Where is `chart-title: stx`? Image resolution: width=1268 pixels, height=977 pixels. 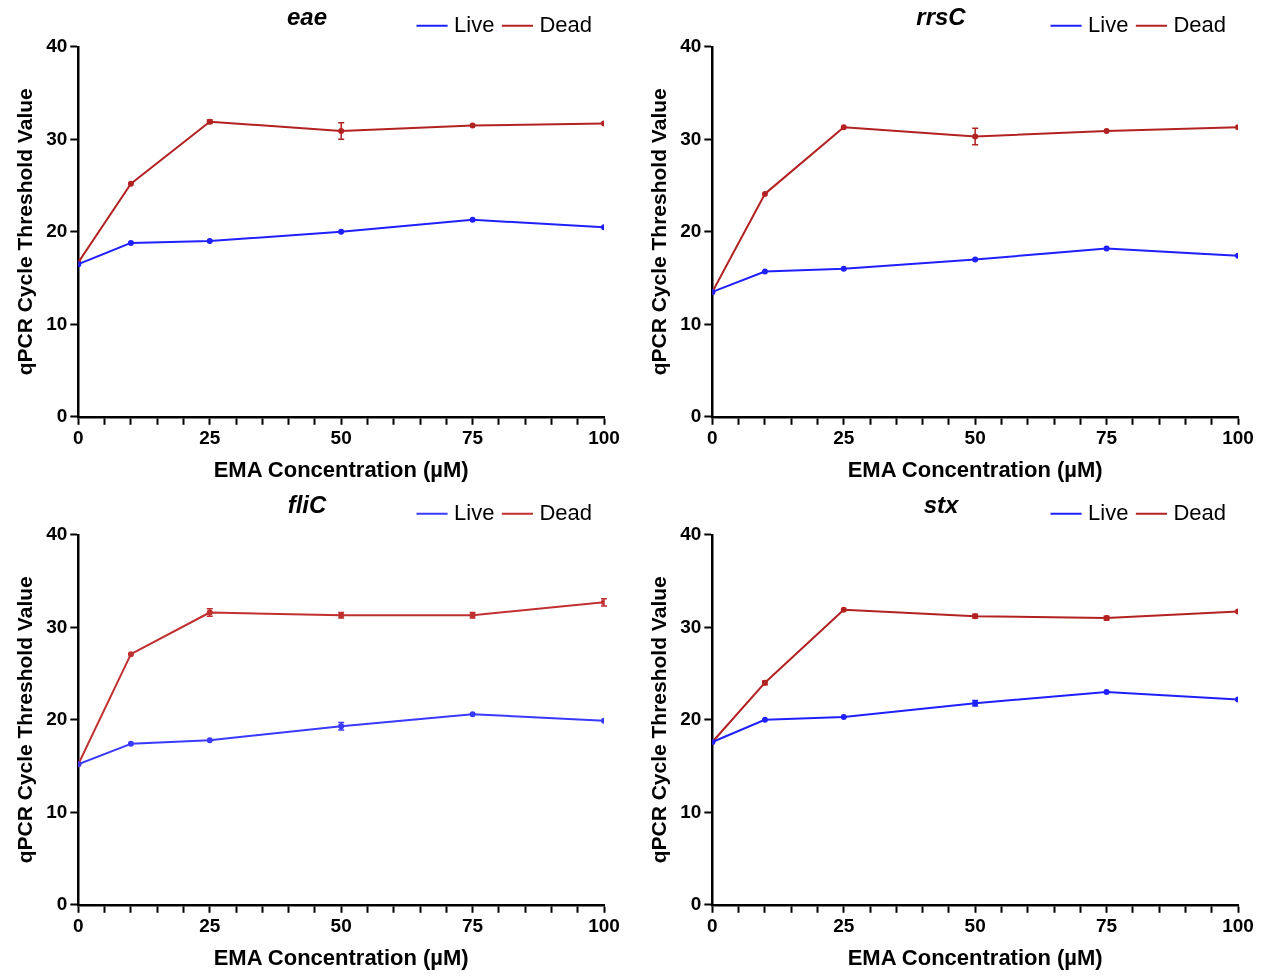 chart-title: stx is located at coordinates (941, 505).